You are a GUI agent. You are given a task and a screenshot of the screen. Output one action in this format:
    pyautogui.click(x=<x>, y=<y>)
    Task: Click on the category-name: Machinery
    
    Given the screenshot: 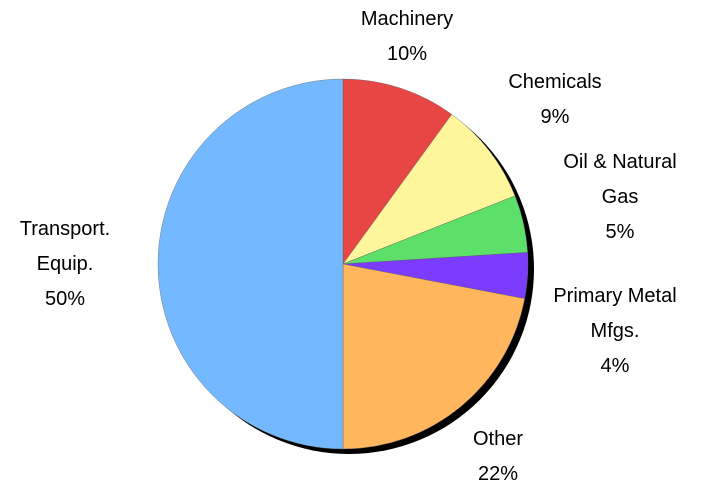 What is the action you would take?
    pyautogui.click(x=407, y=19)
    